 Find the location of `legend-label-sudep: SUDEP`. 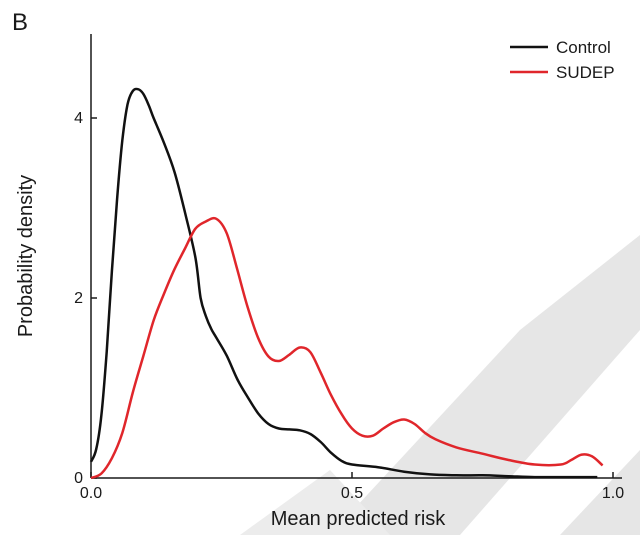

legend-label-sudep: SUDEP is located at coordinates (585, 72).